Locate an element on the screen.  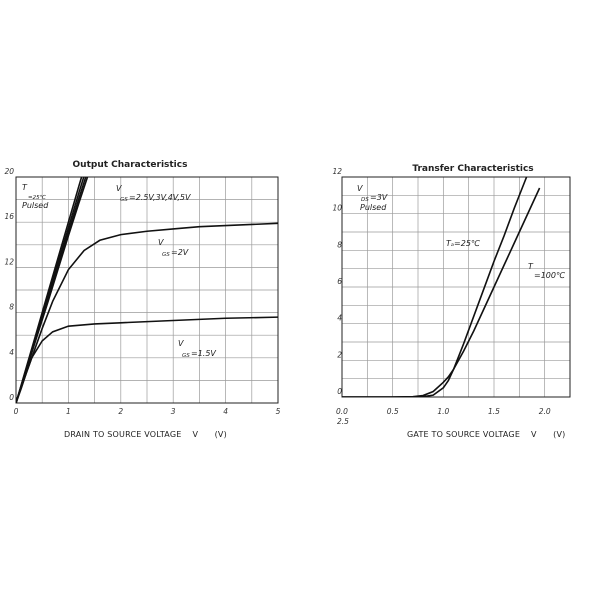
x-tick-label: 0.0 is located at coordinates (342, 411).